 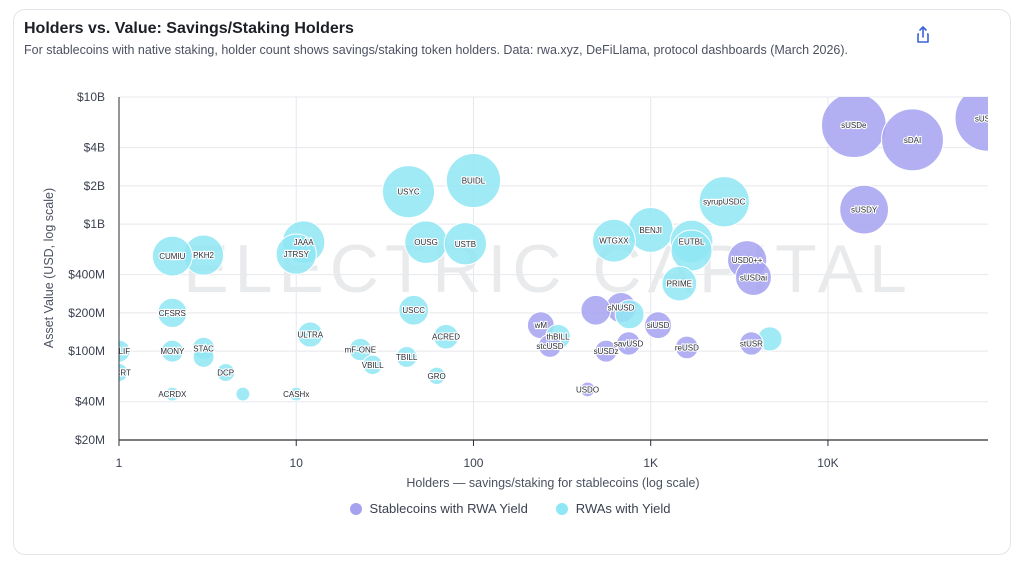 I want to click on point-stablecoin-sdai, so click(x=912, y=140).